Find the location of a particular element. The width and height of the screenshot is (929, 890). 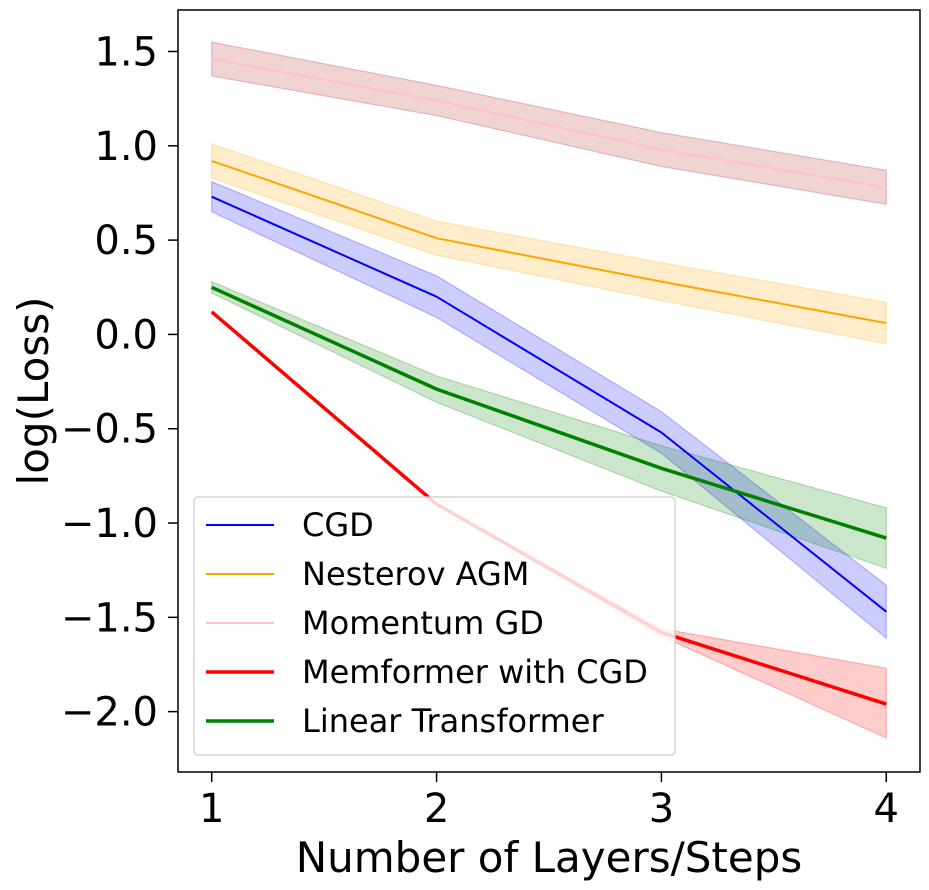

y-tick-label: −1.5 is located at coordinates (109, 618).